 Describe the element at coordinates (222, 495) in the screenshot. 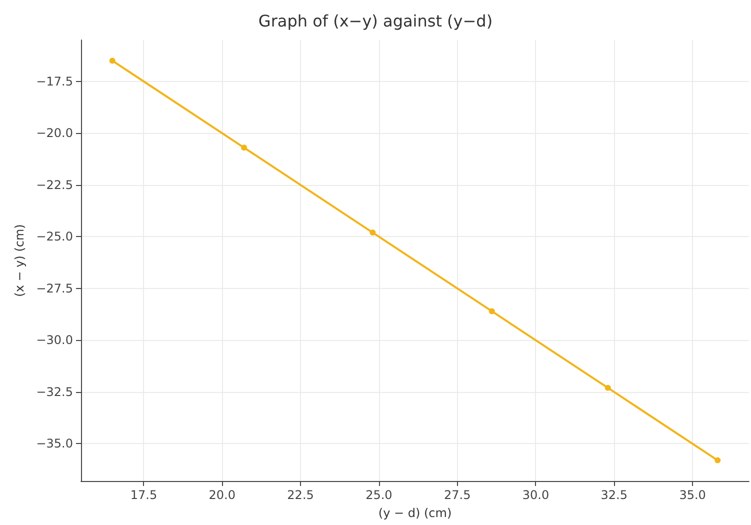

I see `x-tick-label: 20.0` at that location.